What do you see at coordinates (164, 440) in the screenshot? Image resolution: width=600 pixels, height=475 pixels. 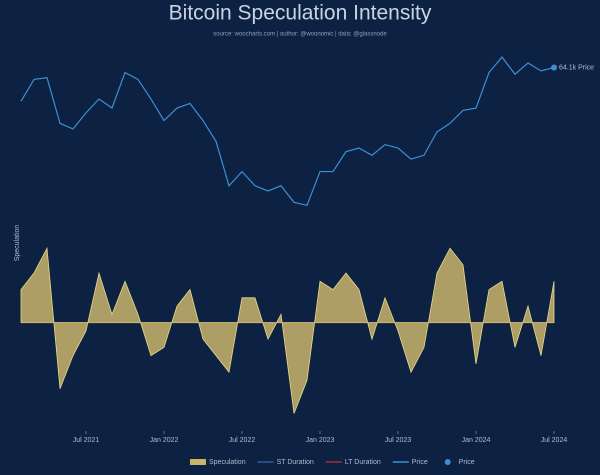 I see `x-tick-label: Jan 2022` at bounding box center [164, 440].